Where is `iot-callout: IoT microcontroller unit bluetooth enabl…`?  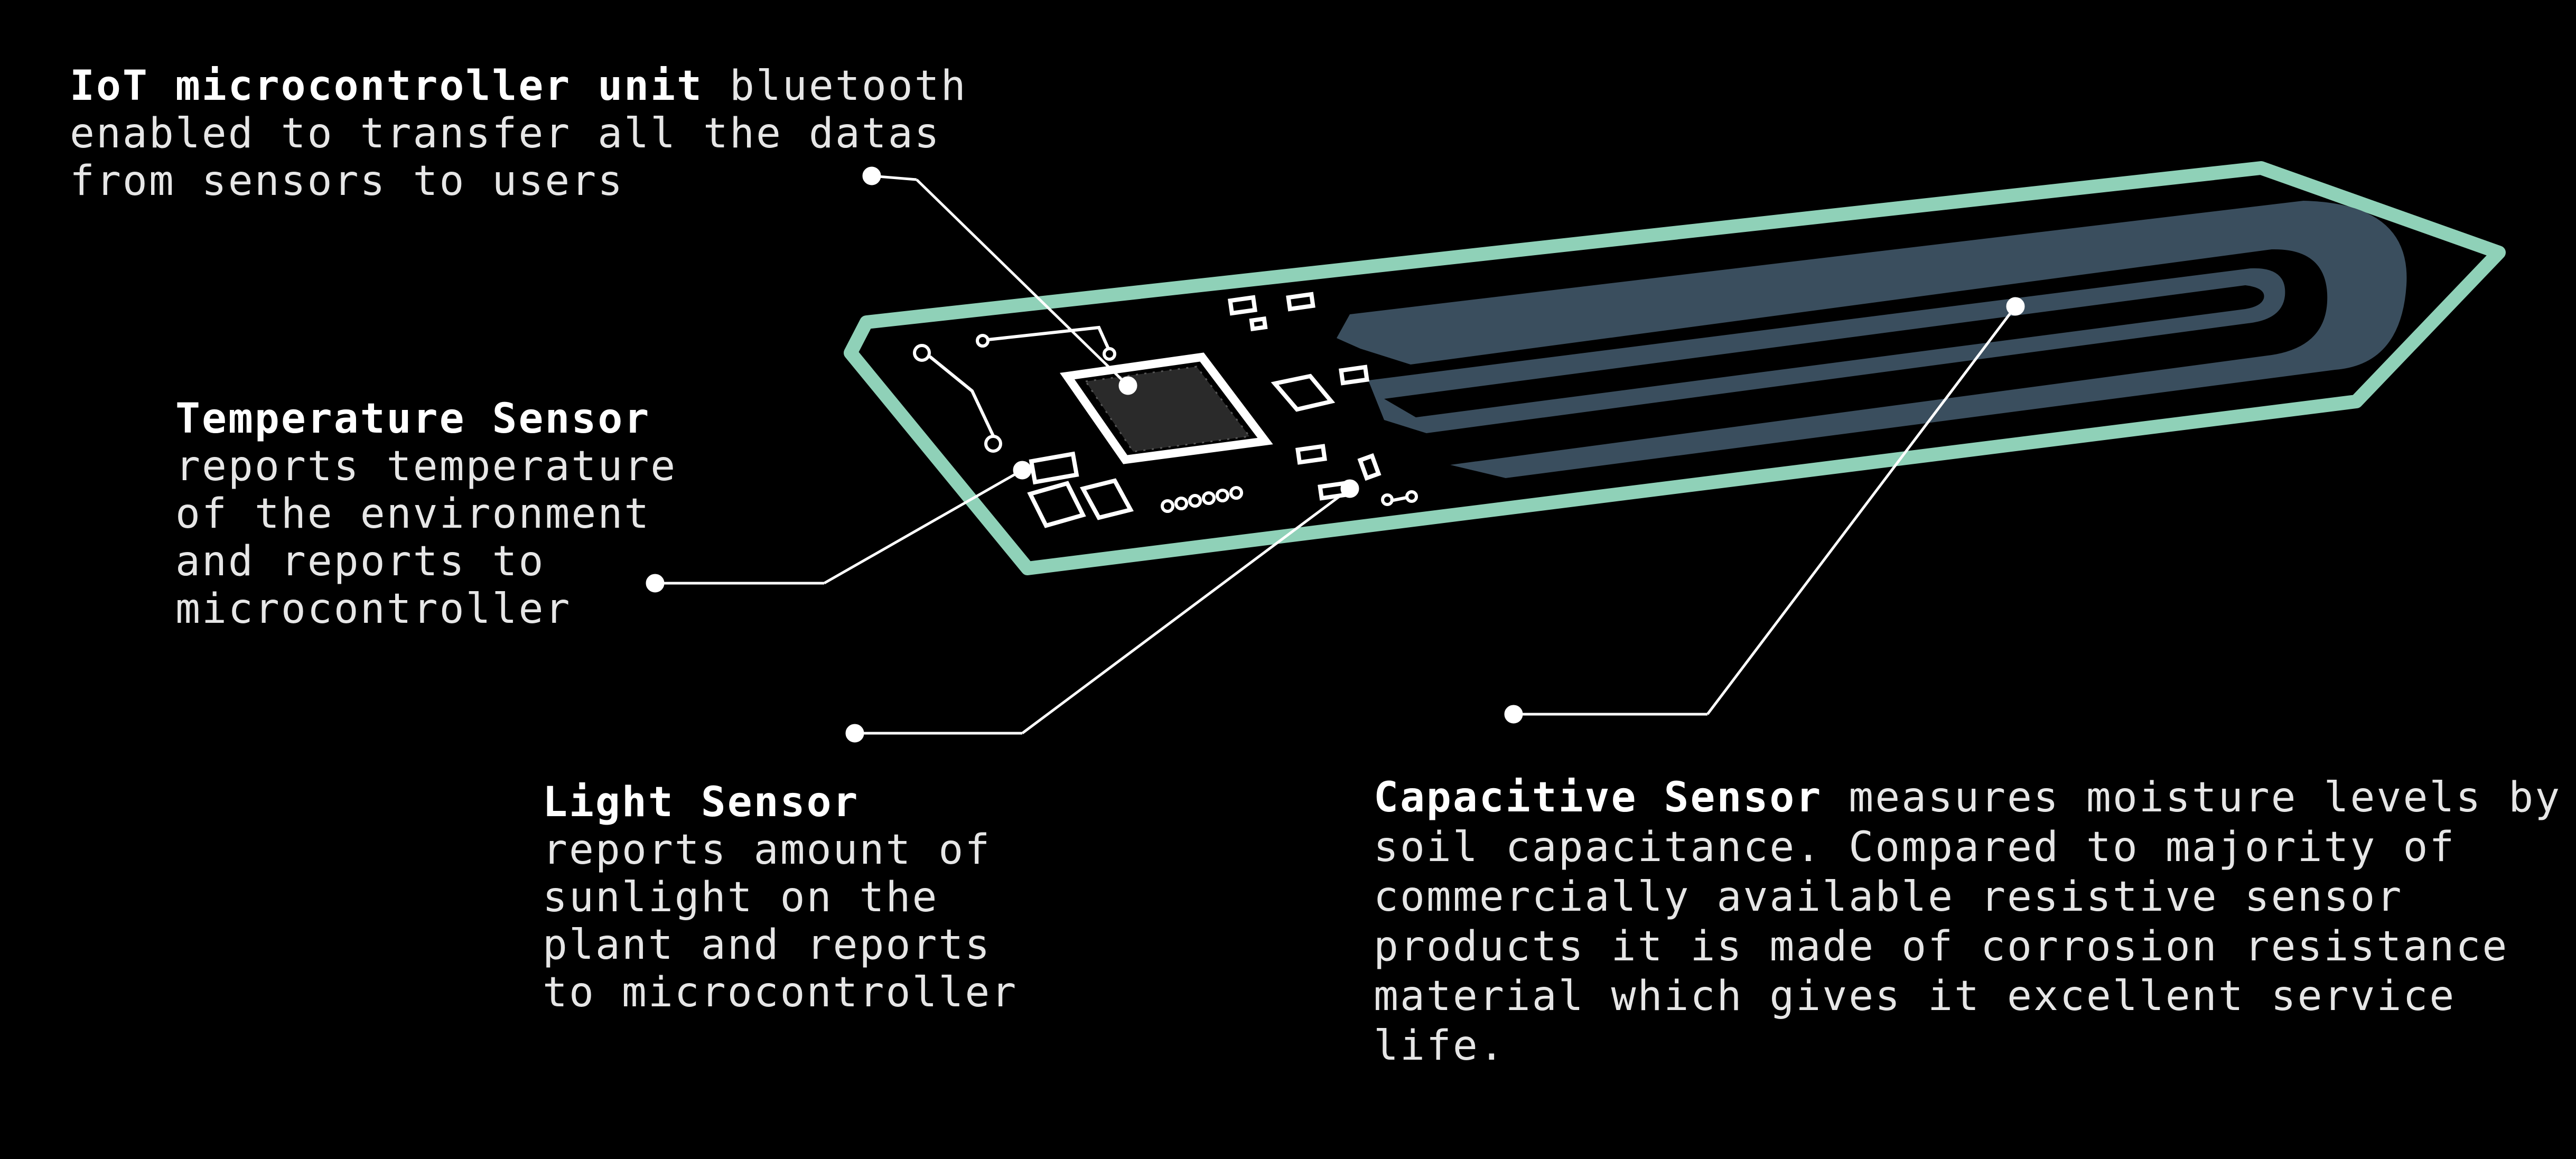
iot-callout: IoT microcontroller unit bluetooth enabl… is located at coordinates (545, 133).